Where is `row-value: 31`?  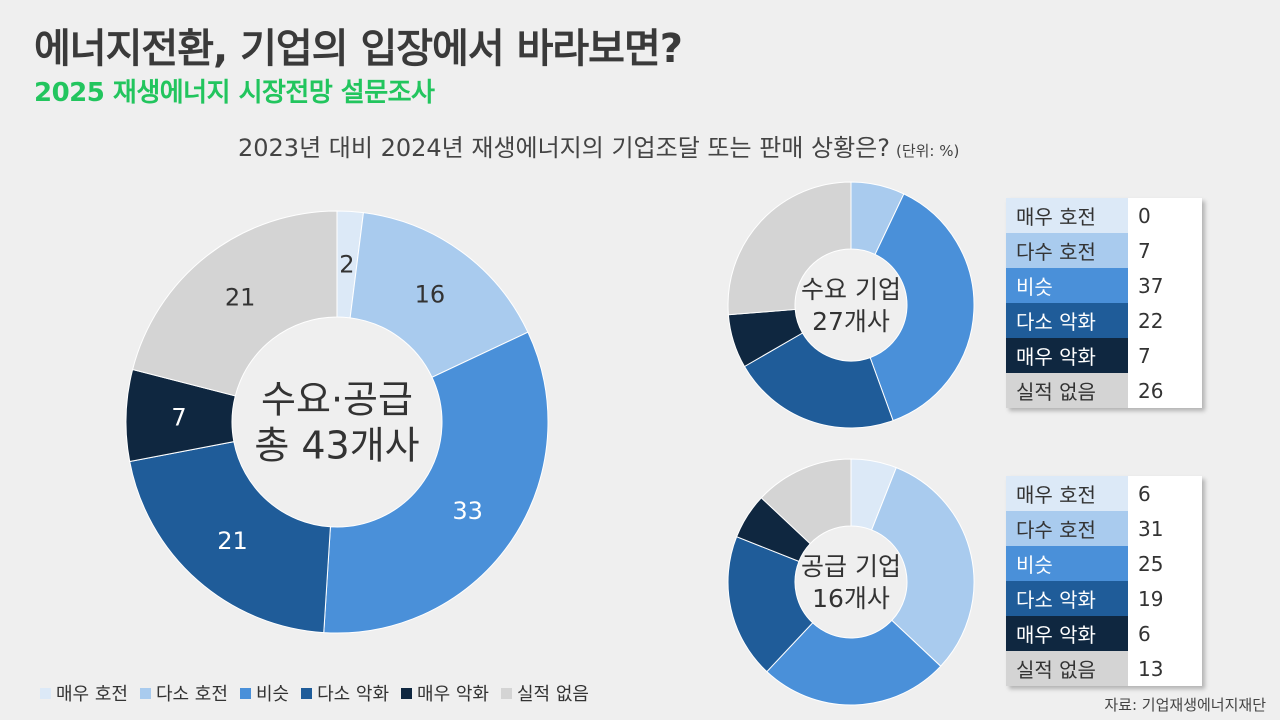 row-value: 31 is located at coordinates (1165, 528).